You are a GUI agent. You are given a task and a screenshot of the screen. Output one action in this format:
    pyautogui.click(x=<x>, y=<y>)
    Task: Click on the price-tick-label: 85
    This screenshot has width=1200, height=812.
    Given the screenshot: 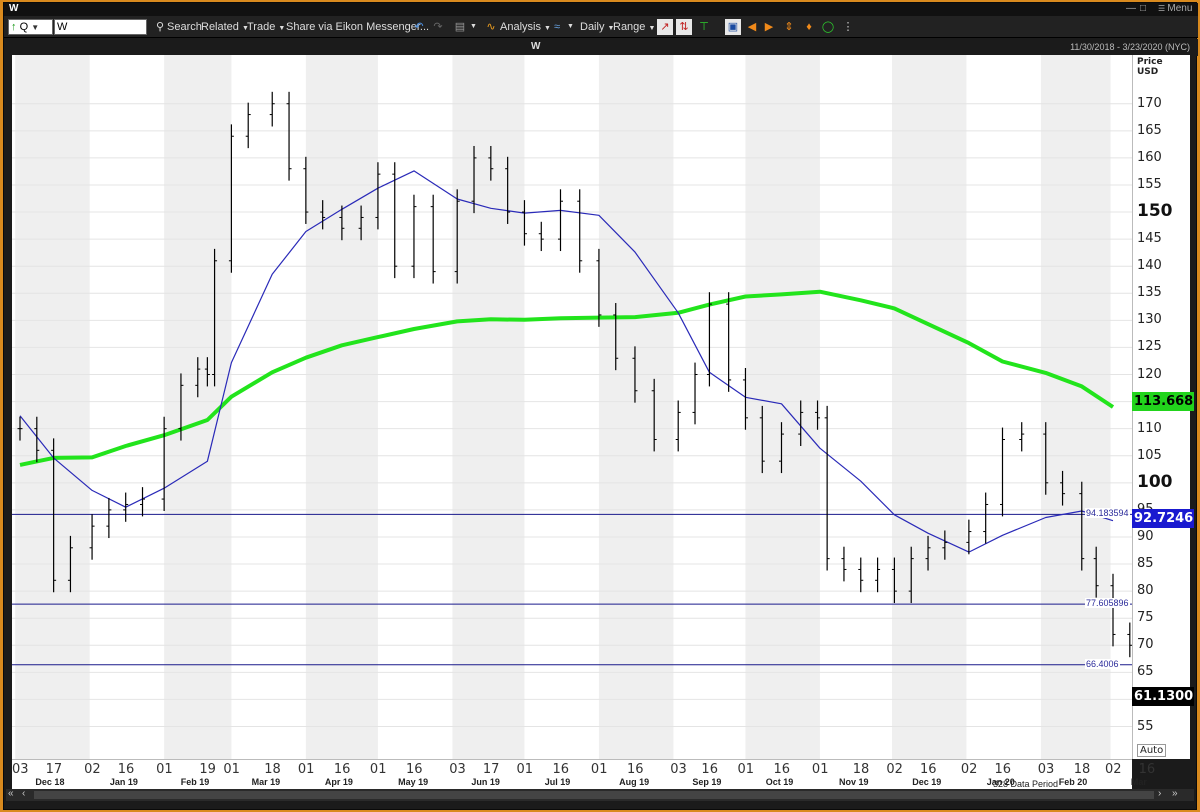 What is the action you would take?
    pyautogui.click(x=1145, y=564)
    